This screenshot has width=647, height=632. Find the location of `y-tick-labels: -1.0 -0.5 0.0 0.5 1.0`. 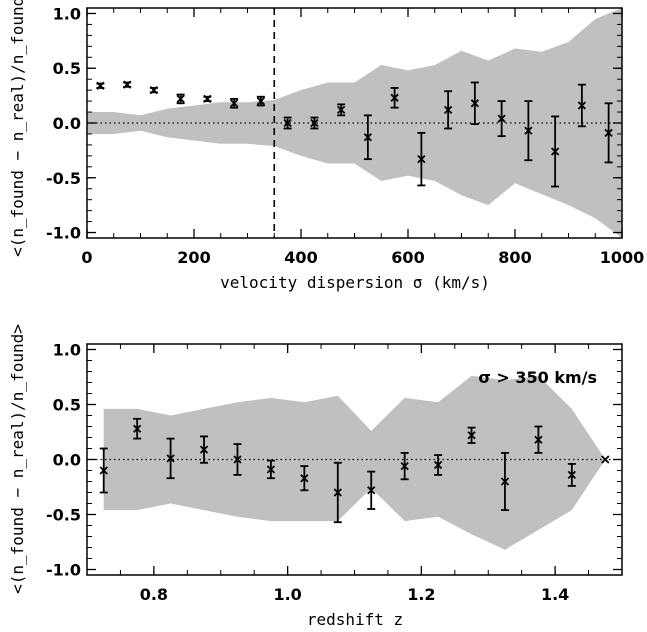

y-tick-labels: -1.0 -0.5 0.0 0.5 1.0 is located at coordinates (63, 123).